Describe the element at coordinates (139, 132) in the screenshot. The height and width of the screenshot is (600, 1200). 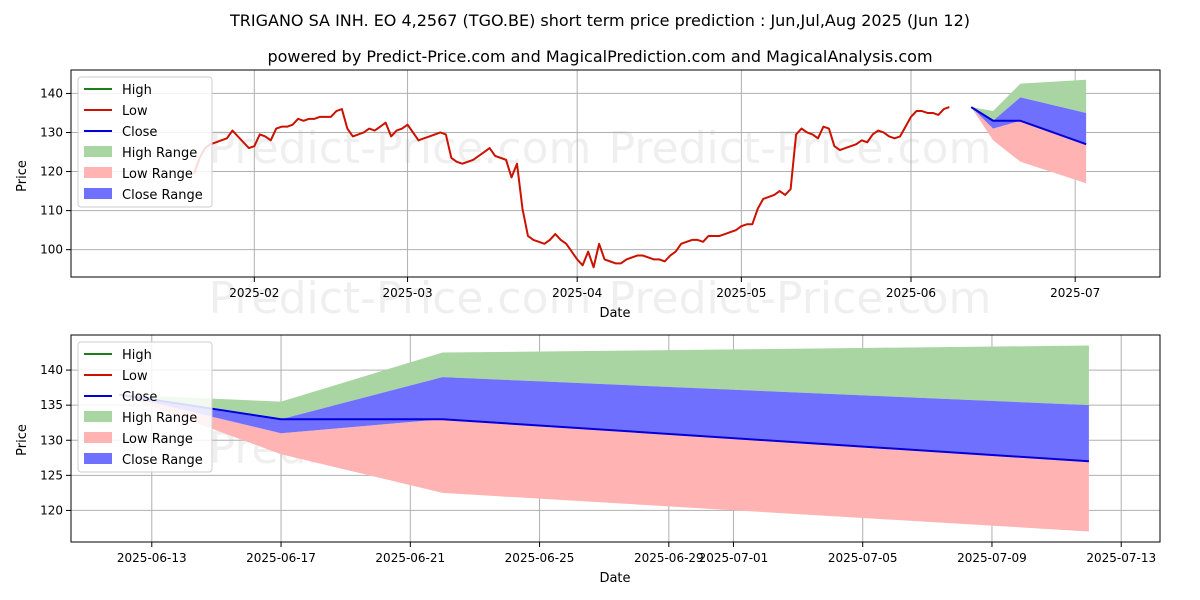
I see `top-legend-close-label: Close` at that location.